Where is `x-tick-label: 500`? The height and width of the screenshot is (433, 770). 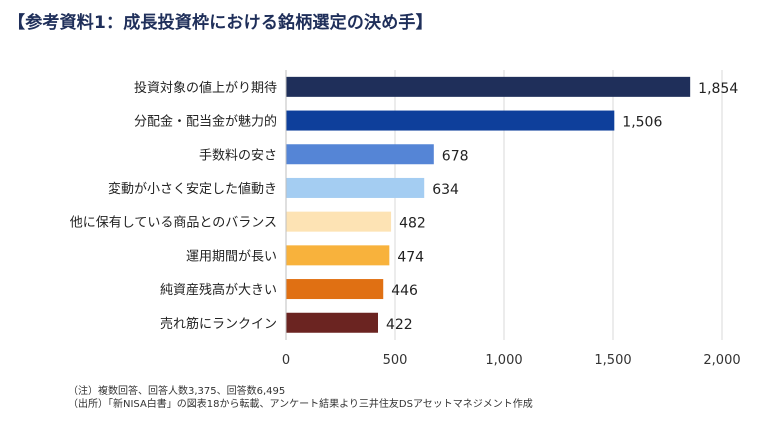 x-tick-label: 500 is located at coordinates (395, 360).